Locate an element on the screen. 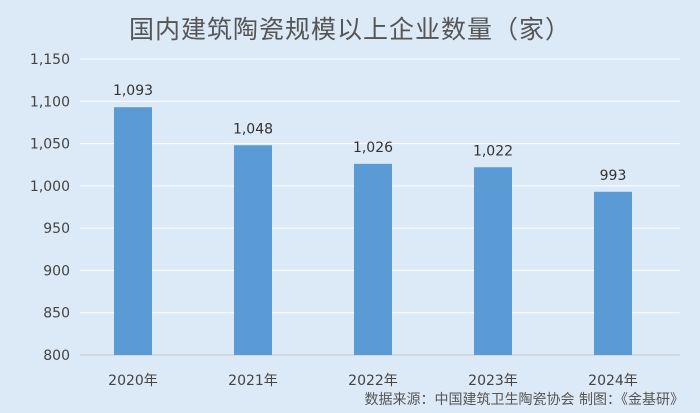 The height and width of the screenshot is (413, 700). x-tick-label: 2024年 is located at coordinates (613, 381).